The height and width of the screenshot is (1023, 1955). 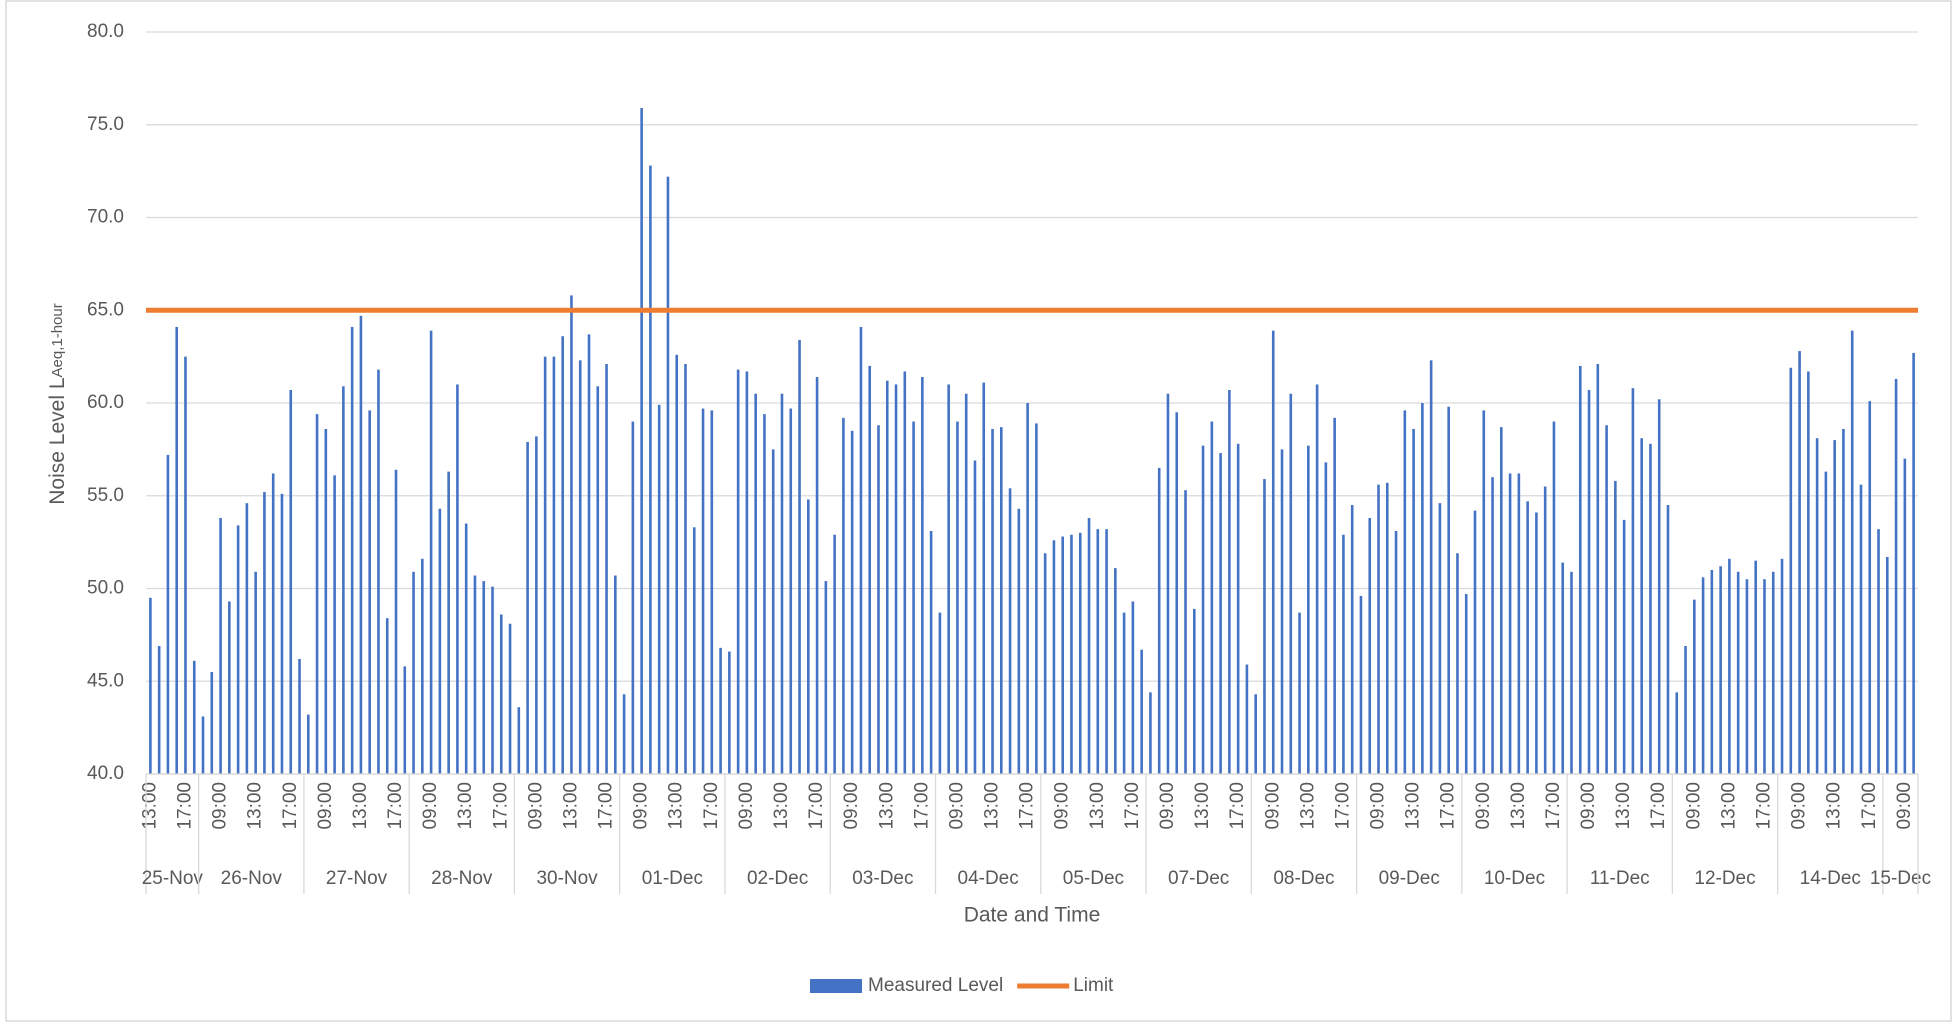 I want to click on day-label: 11-Dec, so click(x=1620, y=878).